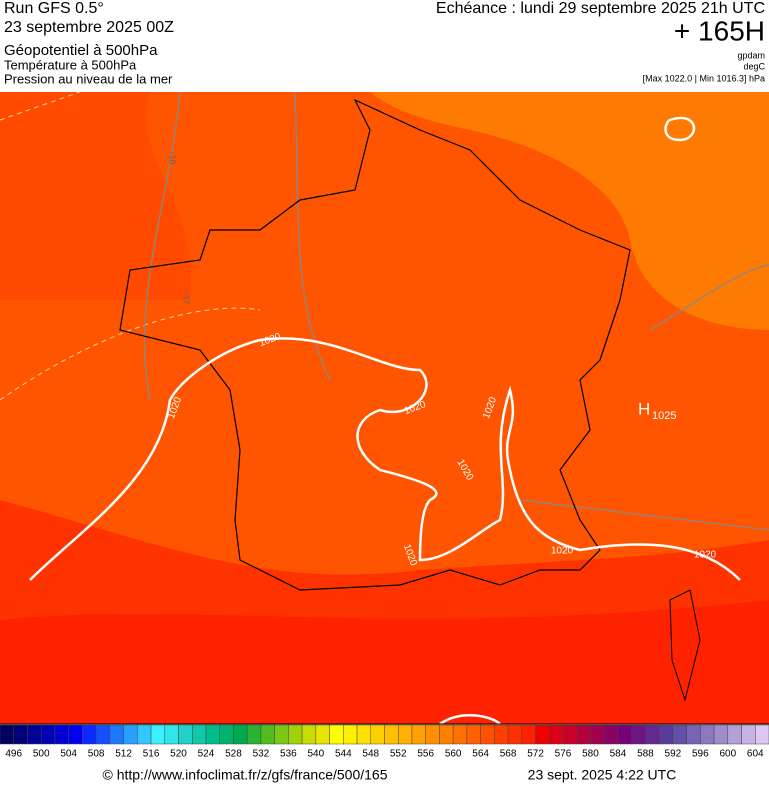 This screenshot has height=786, width=769. Describe the element at coordinates (685, 645) in the screenshot. I see `corsica` at that location.